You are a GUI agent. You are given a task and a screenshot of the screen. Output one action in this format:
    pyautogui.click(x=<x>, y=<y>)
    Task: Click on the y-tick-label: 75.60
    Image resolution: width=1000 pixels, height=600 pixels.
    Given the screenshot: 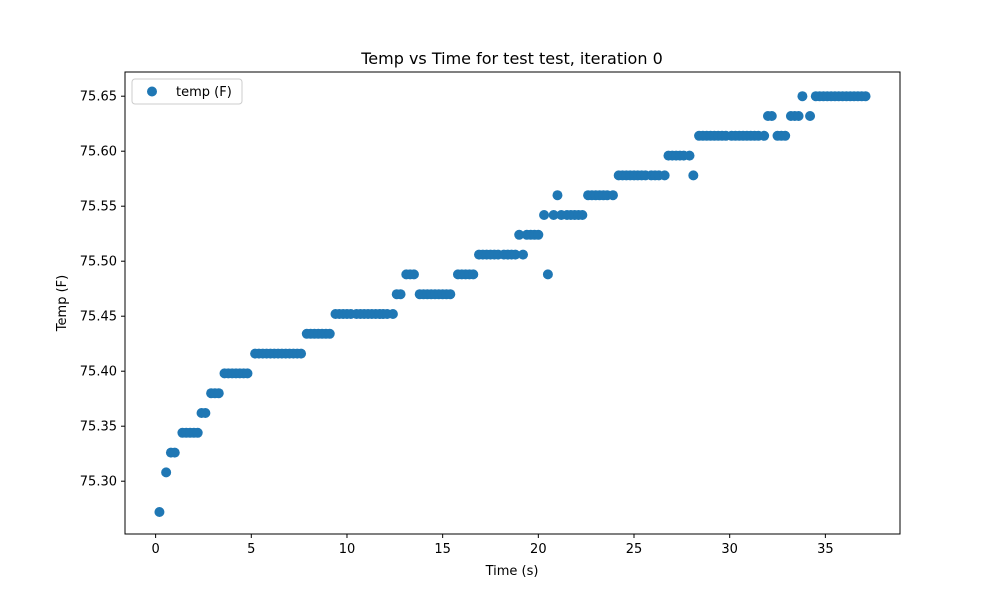 What is the action you would take?
    pyautogui.click(x=98, y=152)
    